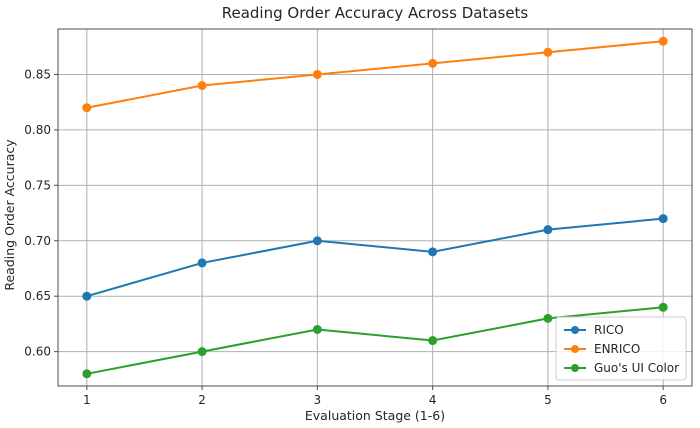 Image resolution: width=700 pixels, height=428 pixels. I want to click on y-axis-ticks: 0.60 0.65 0.70 0.75 0.80 0.85, so click(41, 213).